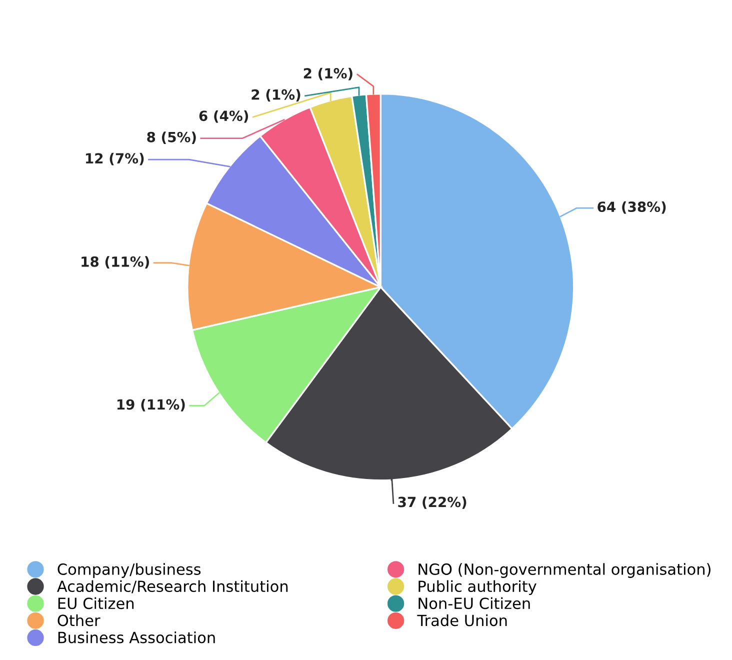 Image resolution: width=732 pixels, height=660 pixels. Describe the element at coordinates (462, 620) in the screenshot. I see `legend-label: Trade Union` at that location.